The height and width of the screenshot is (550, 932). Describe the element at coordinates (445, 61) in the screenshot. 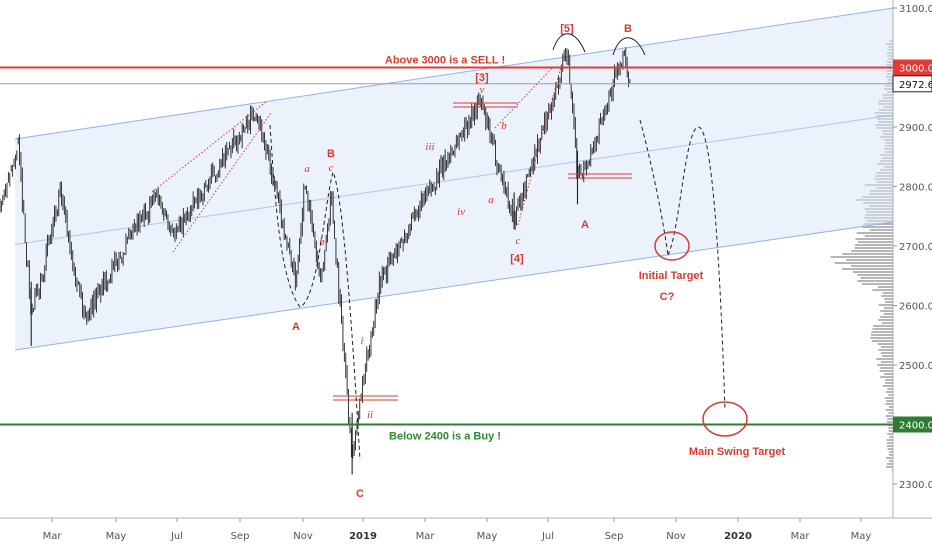

I see `resistance-label: Above 3000 is a SELL !` at that location.